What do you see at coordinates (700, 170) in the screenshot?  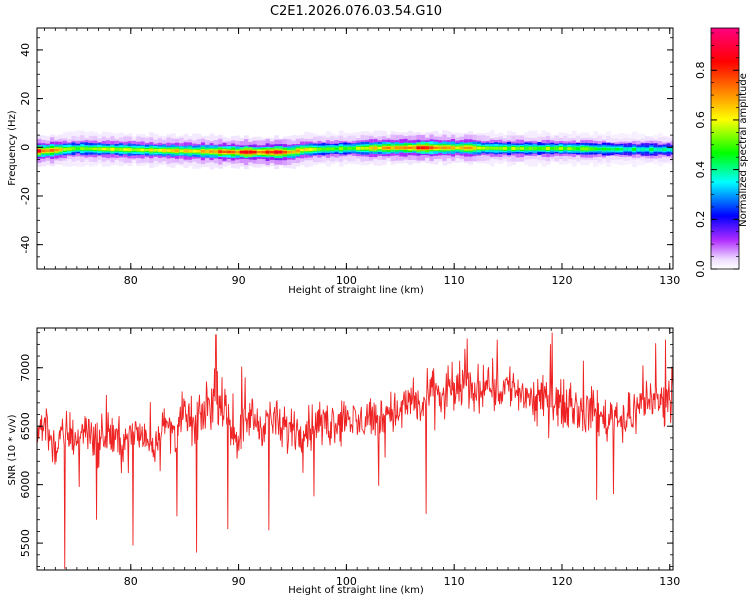 I see `colorbar-tick-label: 0.4` at bounding box center [700, 170].